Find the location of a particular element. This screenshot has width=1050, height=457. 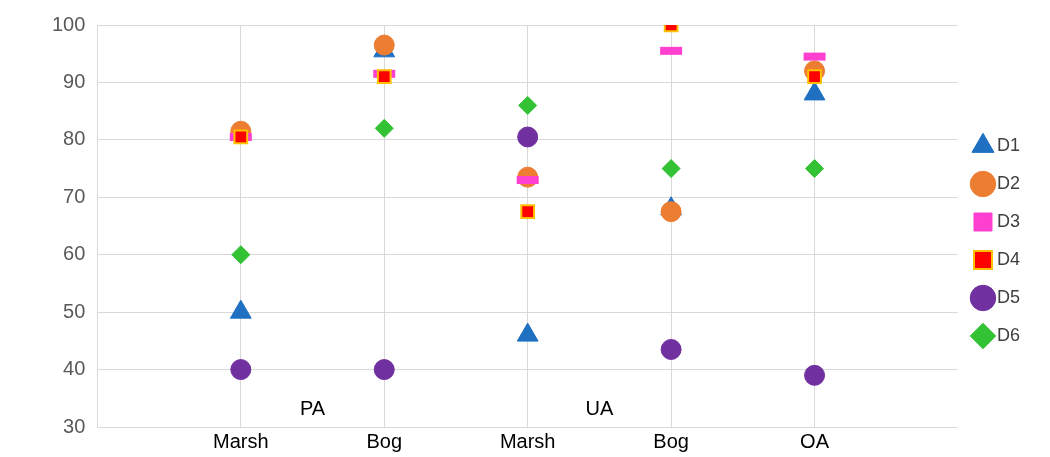

legend-label: D6 is located at coordinates (1008, 334).